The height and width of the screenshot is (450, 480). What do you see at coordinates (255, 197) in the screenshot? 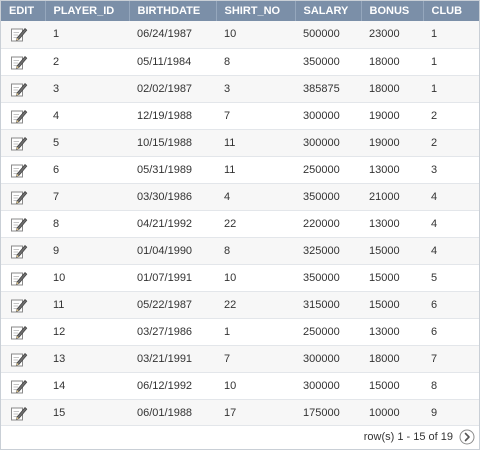
I see `cell-shirt-no: 4` at bounding box center [255, 197].